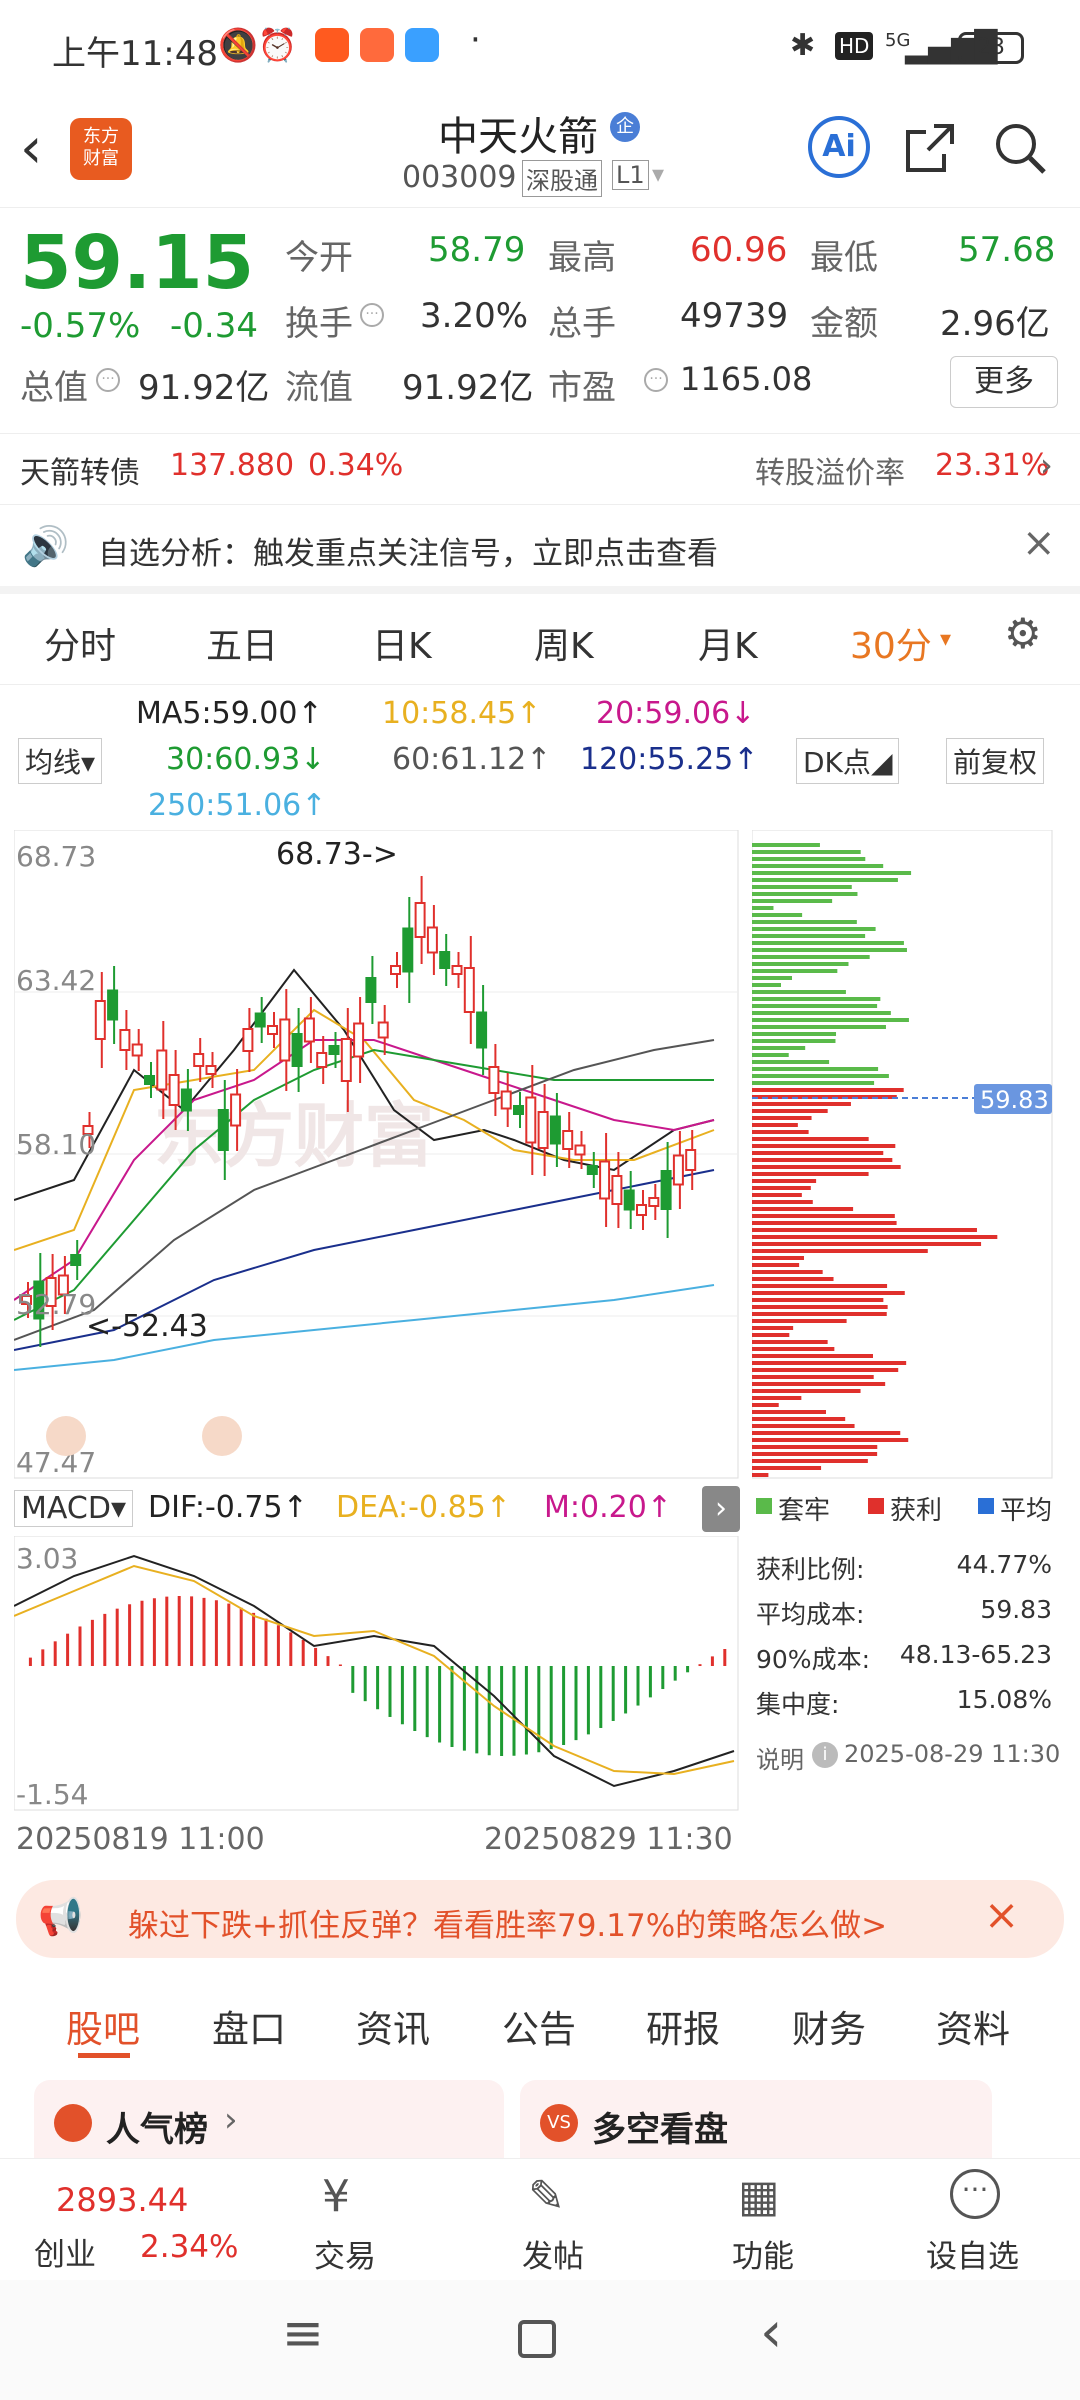  I want to click on convertible-bond-row: 天箭转债 137.880 0.34% 转股溢价率 23.31% ›, so click(540, 469).